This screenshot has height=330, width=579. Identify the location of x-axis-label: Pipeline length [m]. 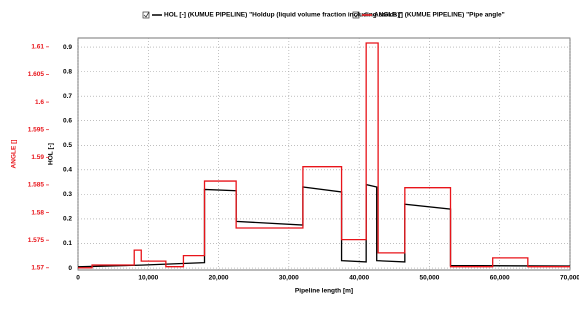
(324, 291).